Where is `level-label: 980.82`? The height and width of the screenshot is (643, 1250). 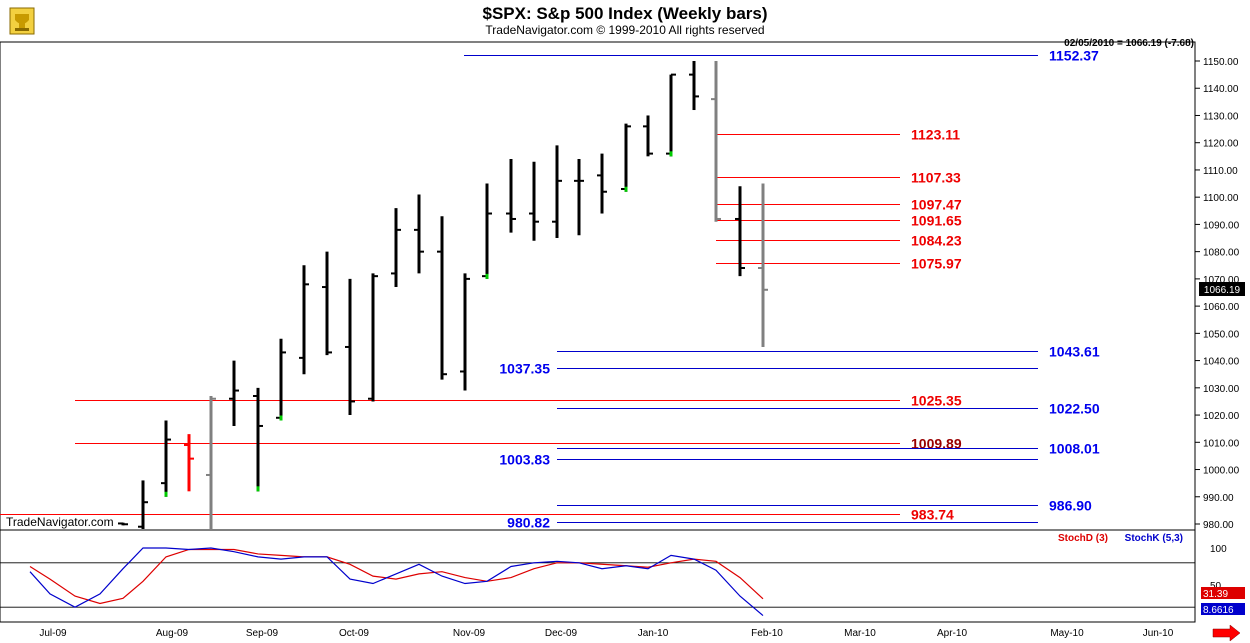 level-label: 980.82 is located at coordinates (528, 523).